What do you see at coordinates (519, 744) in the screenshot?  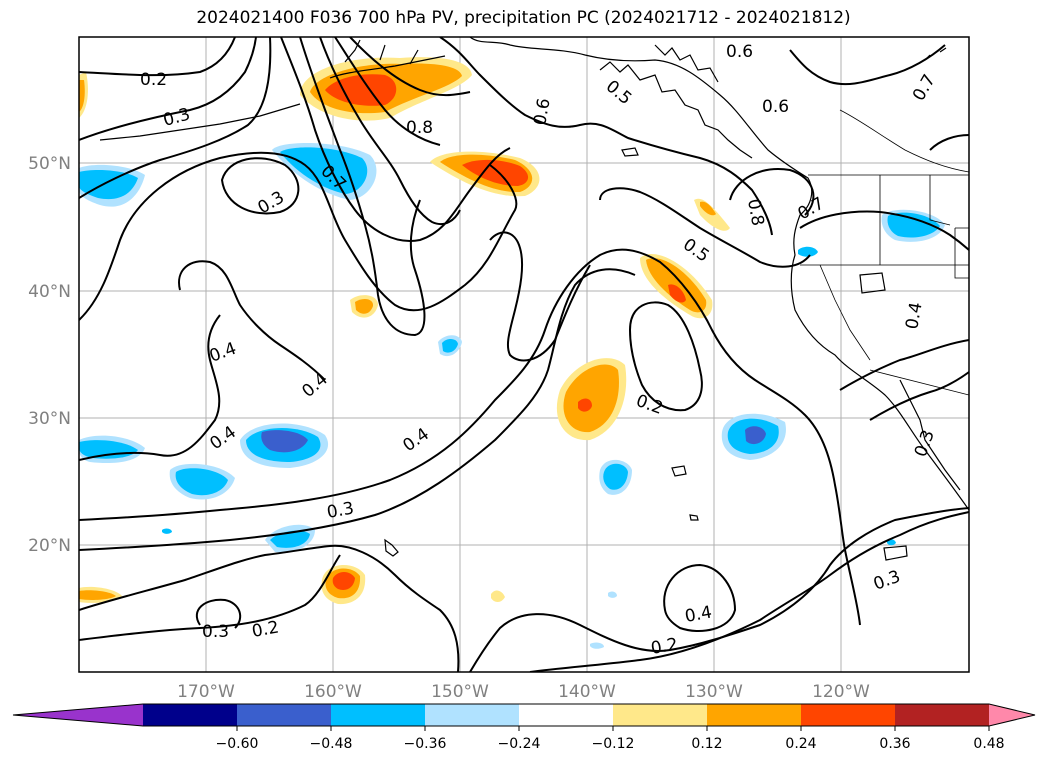 I see `colorbar-tick-label: −0.24` at bounding box center [519, 744].